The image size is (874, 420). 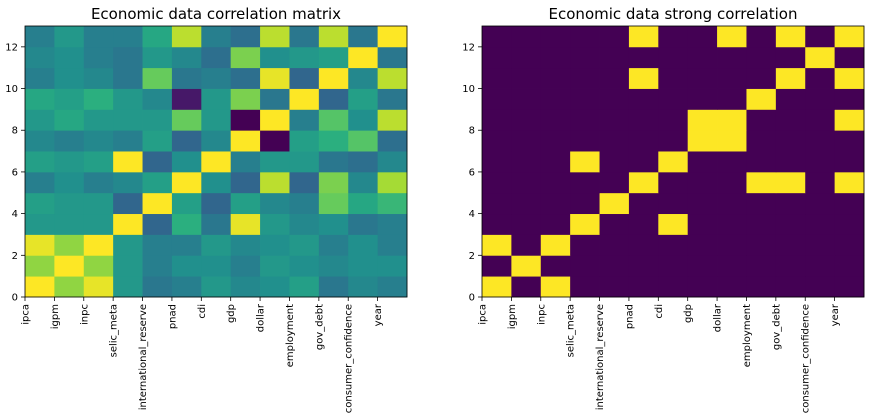 What do you see at coordinates (673, 14) in the screenshot?
I see `chart-title: Economic data strong correlation` at bounding box center [673, 14].